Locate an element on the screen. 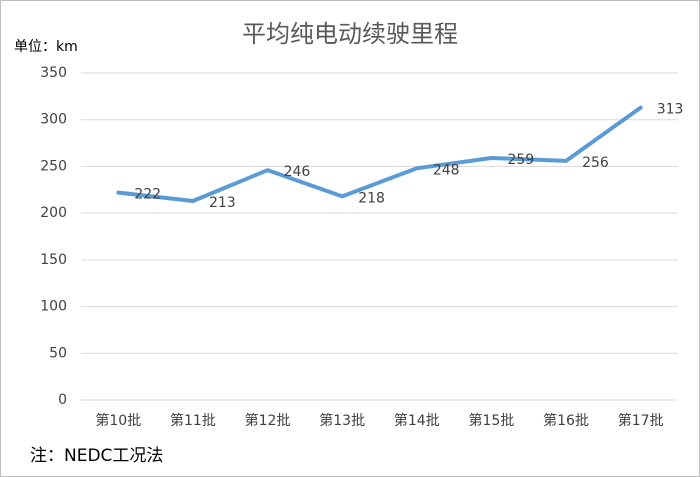 The image size is (700, 477). data-label: 256 is located at coordinates (595, 163).